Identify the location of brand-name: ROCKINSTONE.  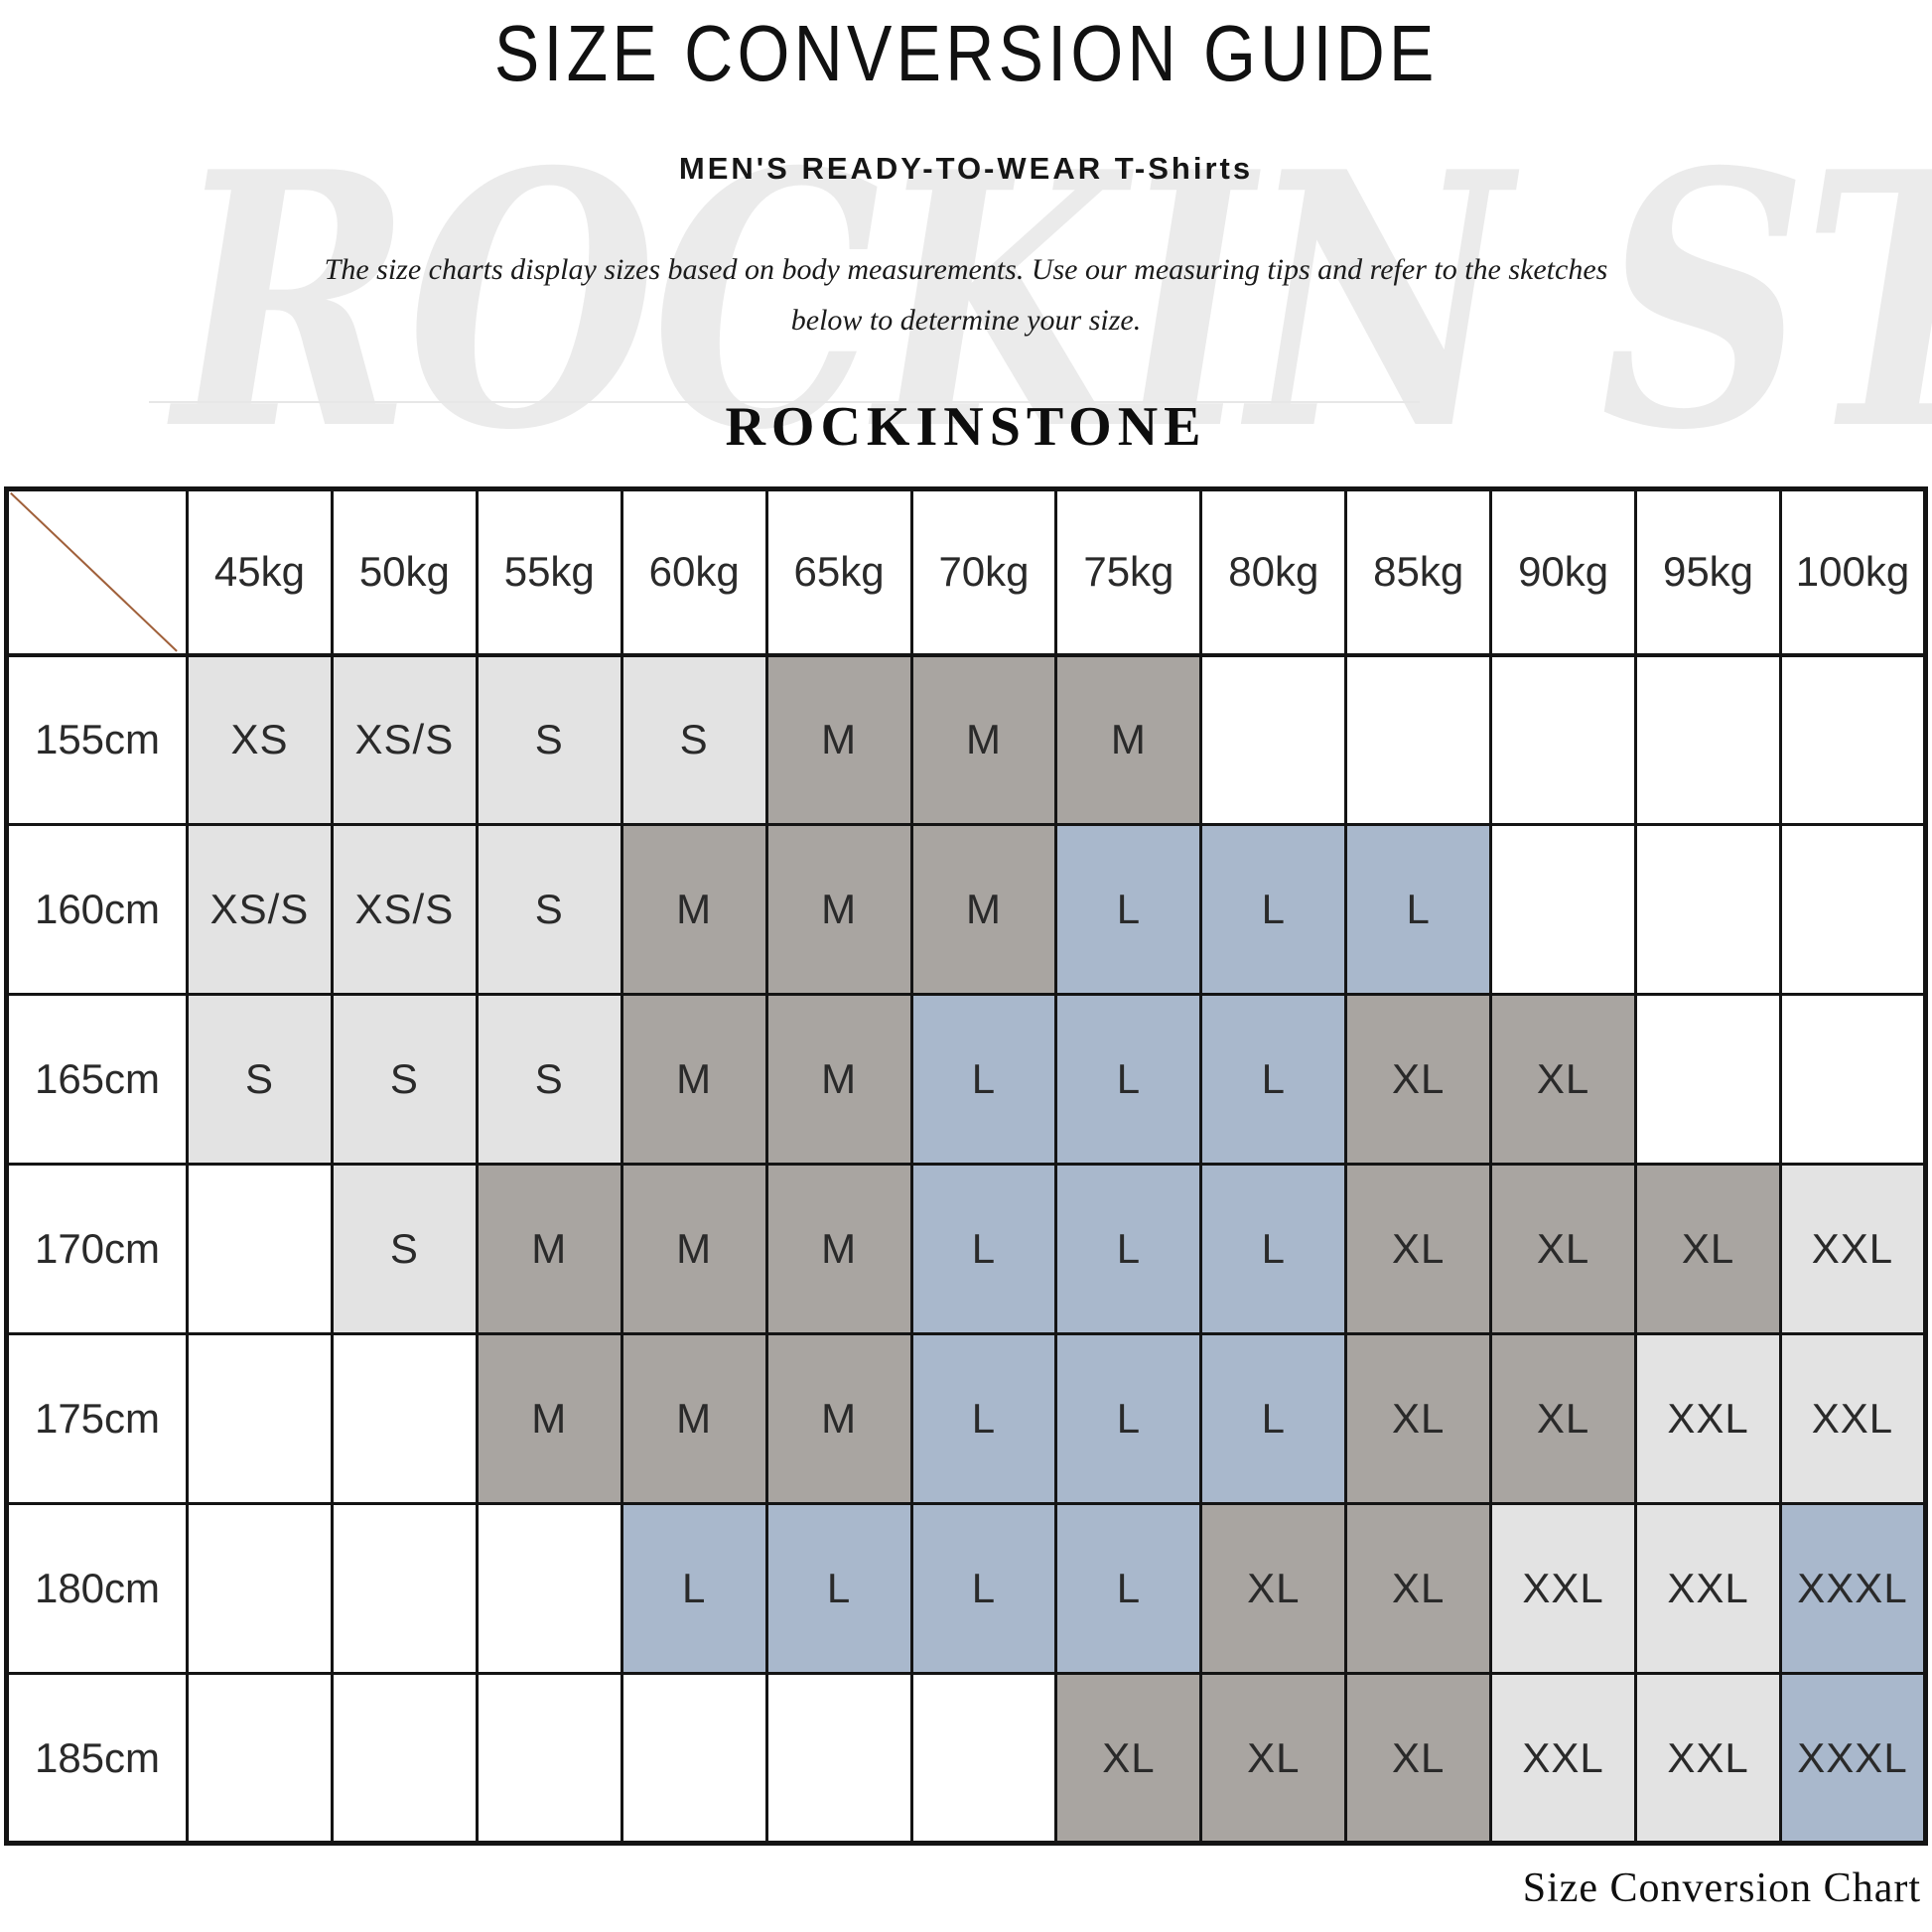
(966, 427).